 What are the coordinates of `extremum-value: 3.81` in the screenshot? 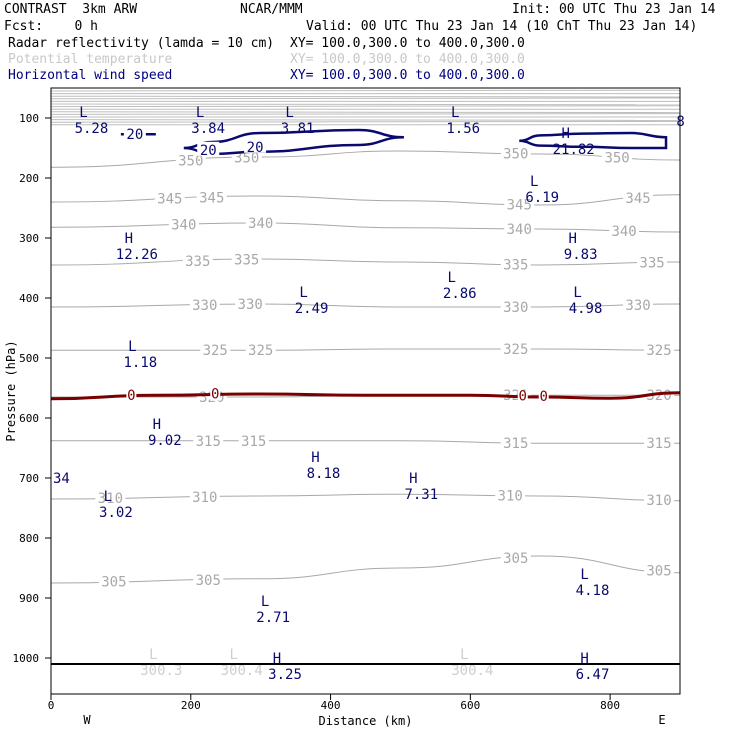 It's located at (298, 129).